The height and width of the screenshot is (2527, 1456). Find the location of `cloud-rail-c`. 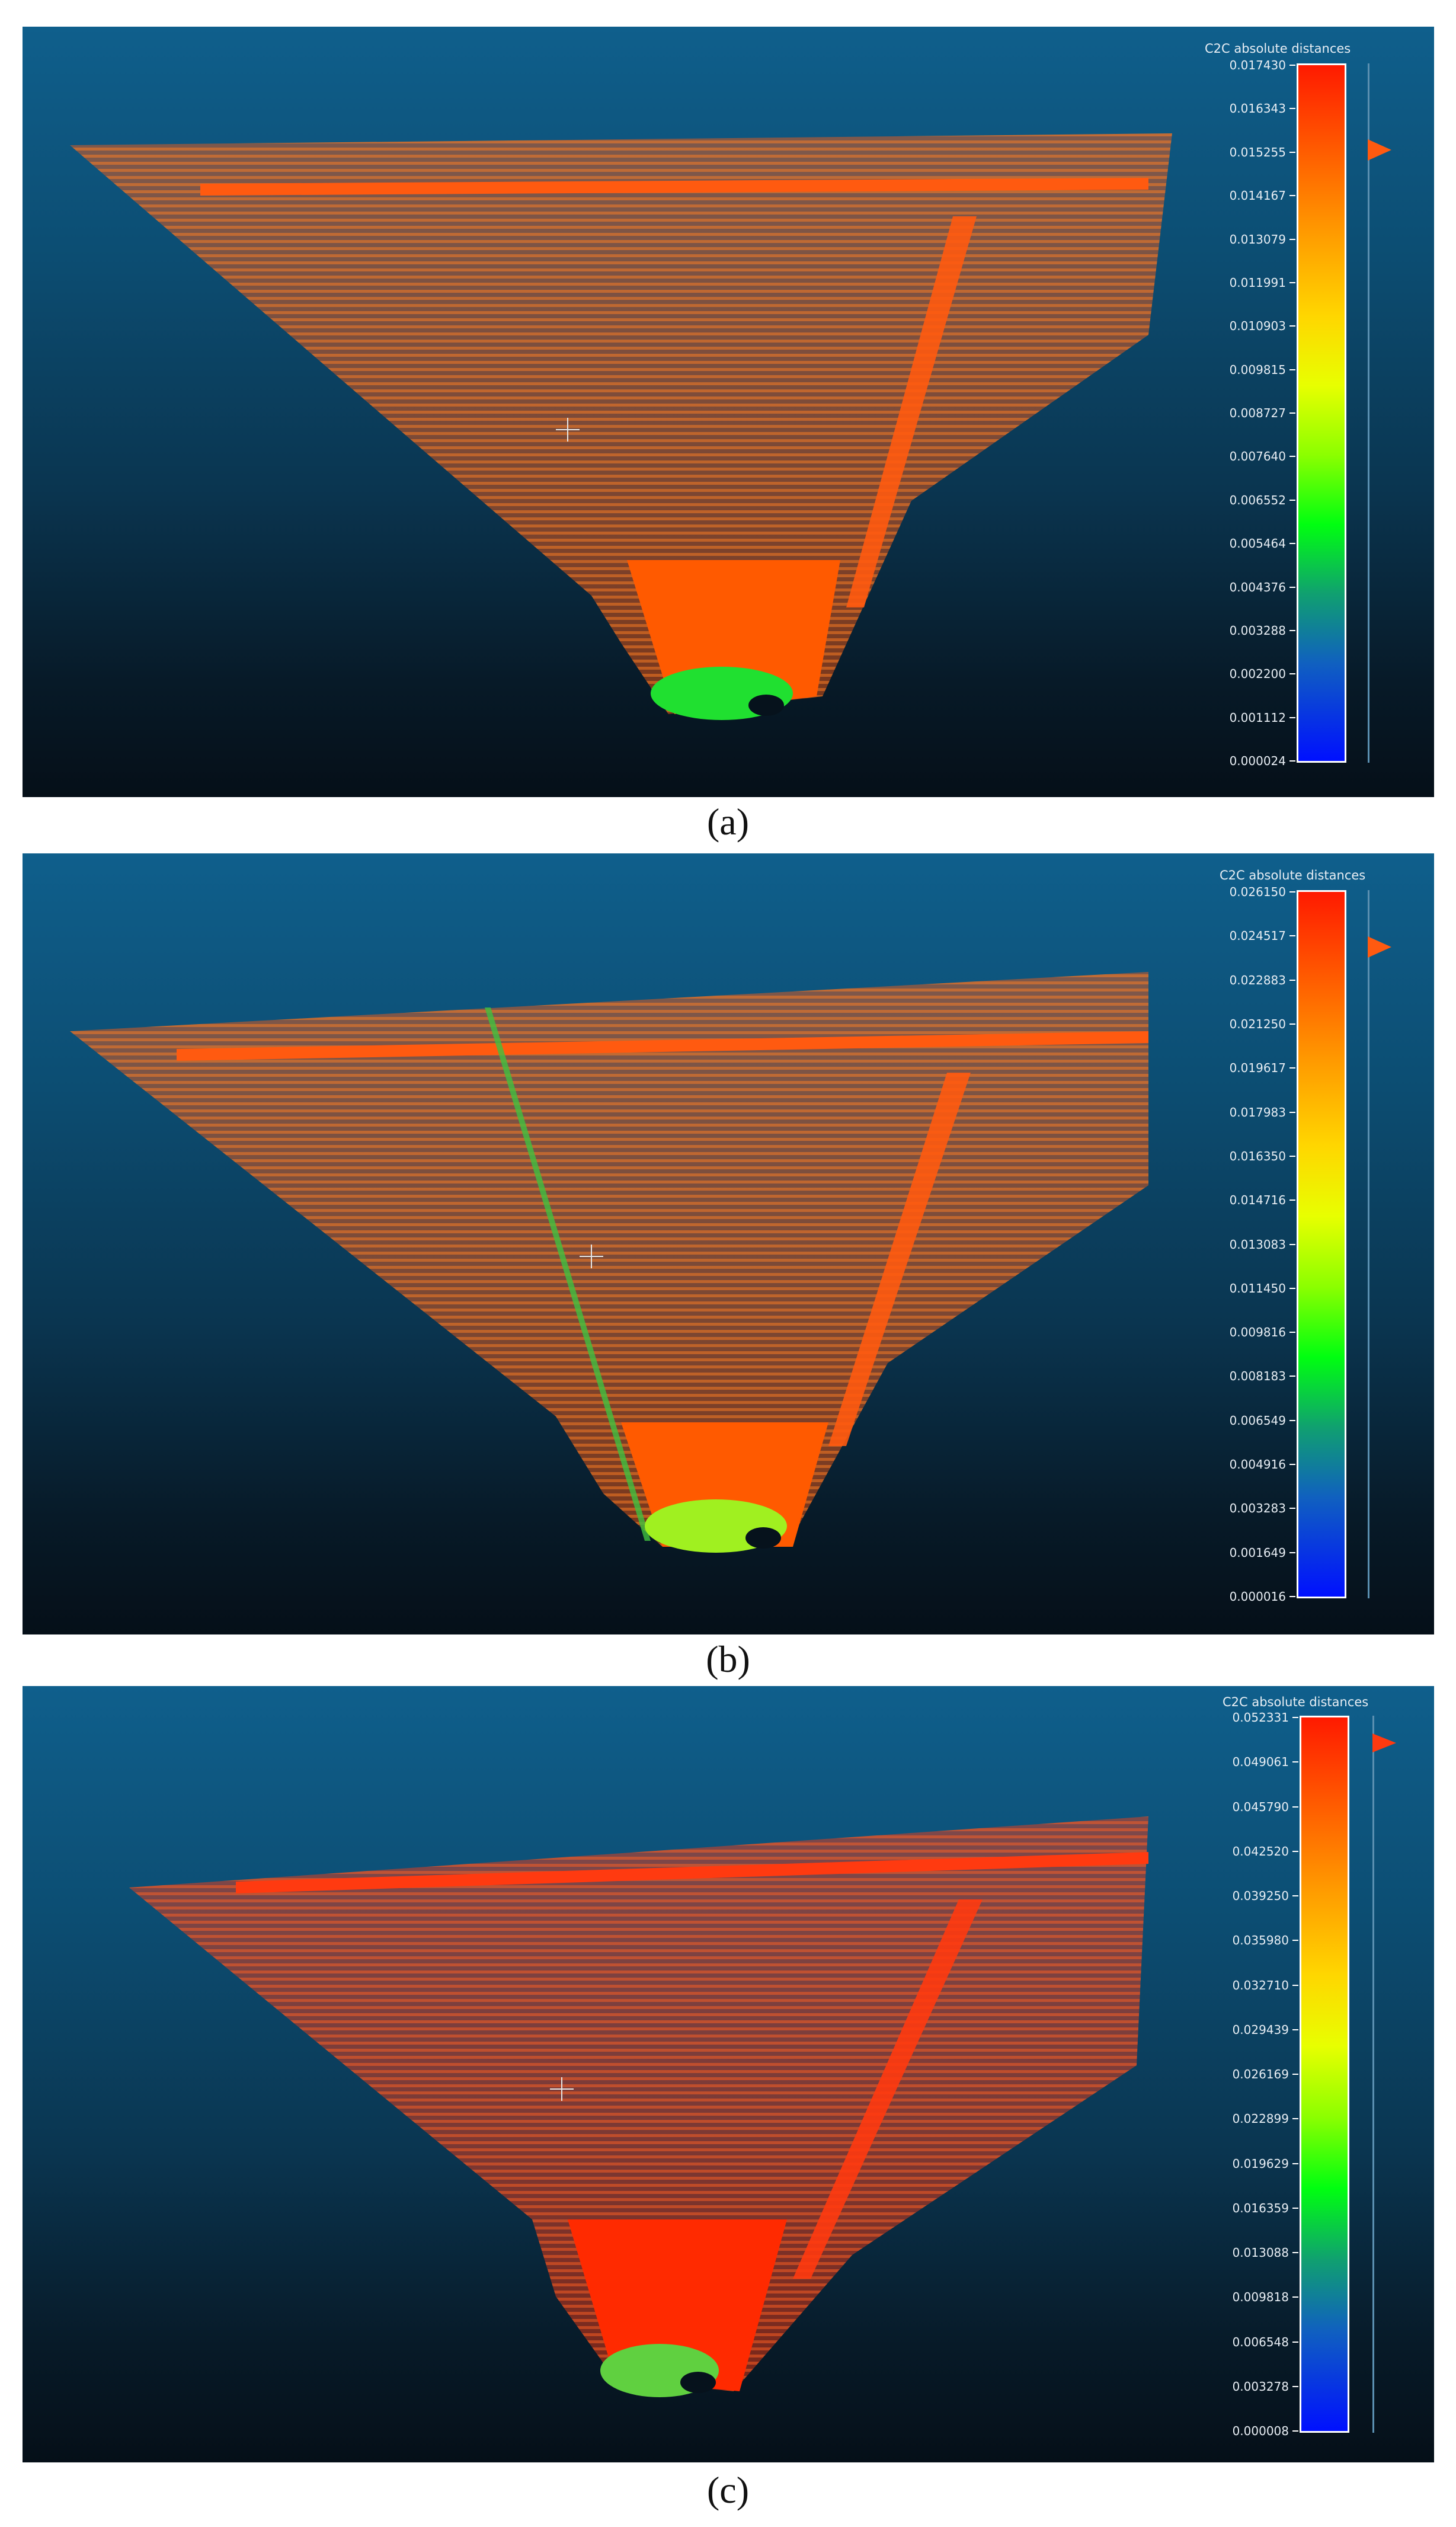

cloud-rail-c is located at coordinates (692, 1873).